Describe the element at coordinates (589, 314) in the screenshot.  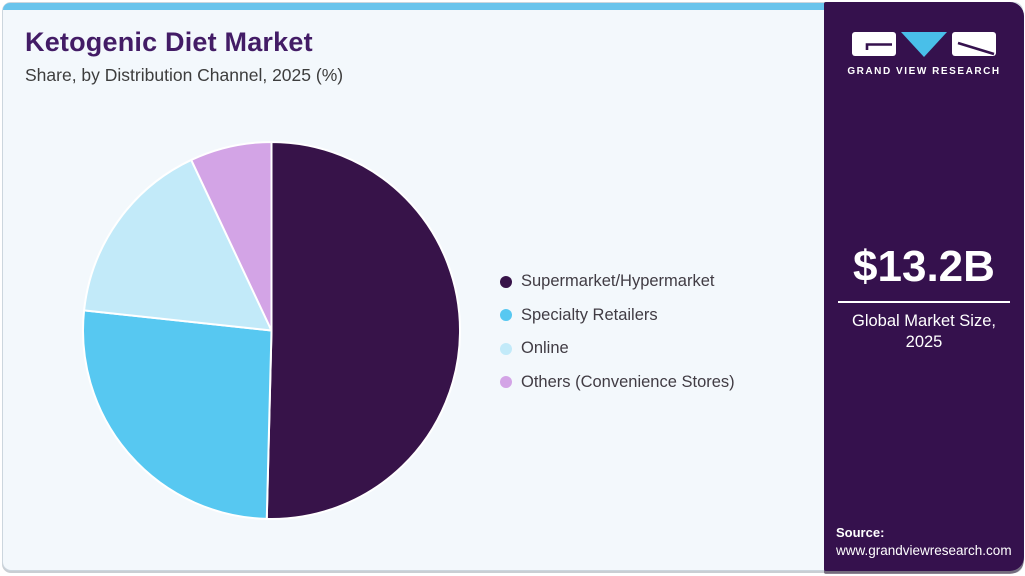
I see `legend-label-specialty: Specialty Retailers` at that location.